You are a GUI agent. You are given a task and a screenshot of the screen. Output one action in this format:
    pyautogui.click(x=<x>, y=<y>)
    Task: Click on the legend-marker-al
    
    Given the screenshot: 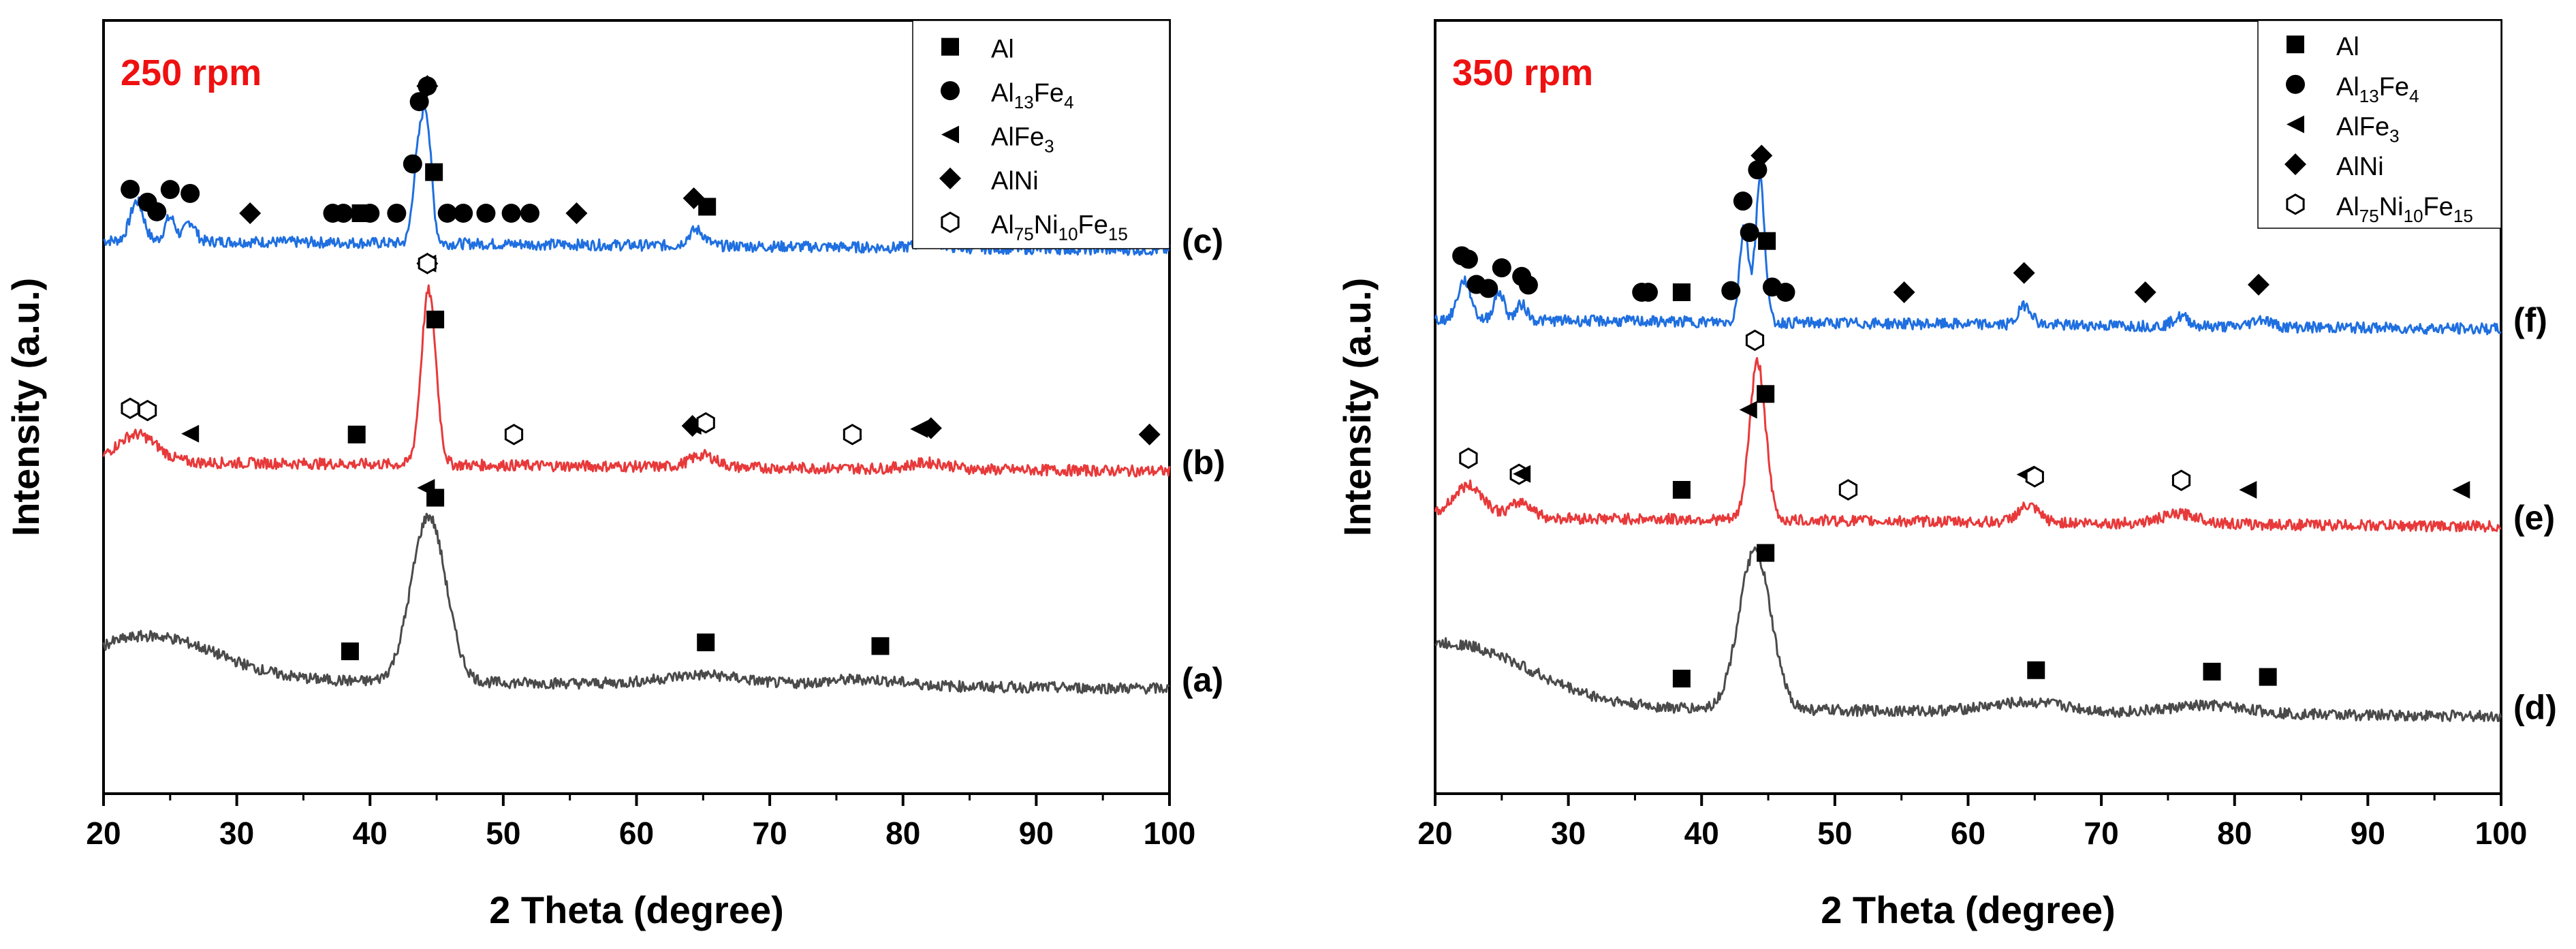 What is the action you would take?
    pyautogui.click(x=2295, y=44)
    